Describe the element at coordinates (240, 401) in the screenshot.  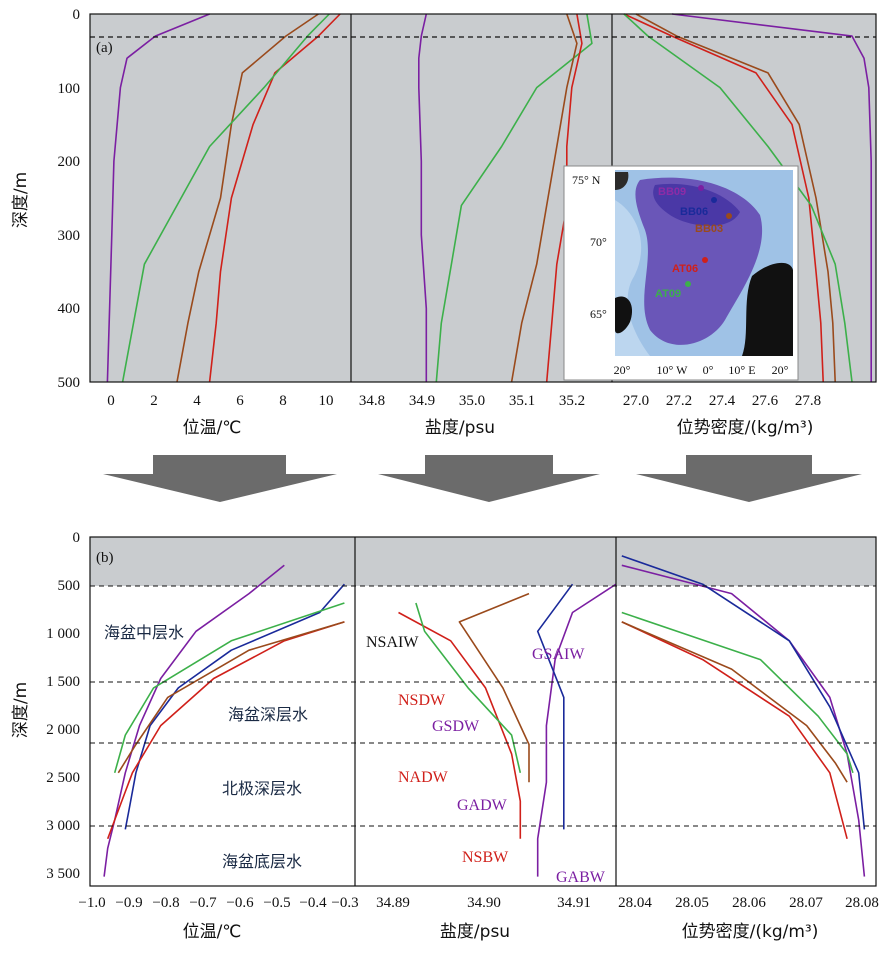
I see `a-temp-tick: 6` at that location.